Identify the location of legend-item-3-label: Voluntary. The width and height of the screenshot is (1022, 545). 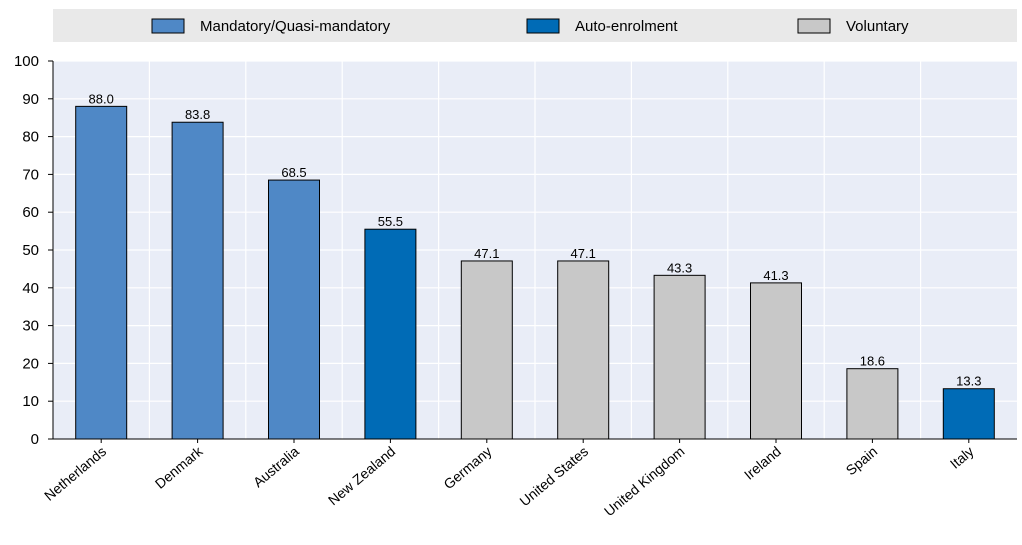
(877, 26).